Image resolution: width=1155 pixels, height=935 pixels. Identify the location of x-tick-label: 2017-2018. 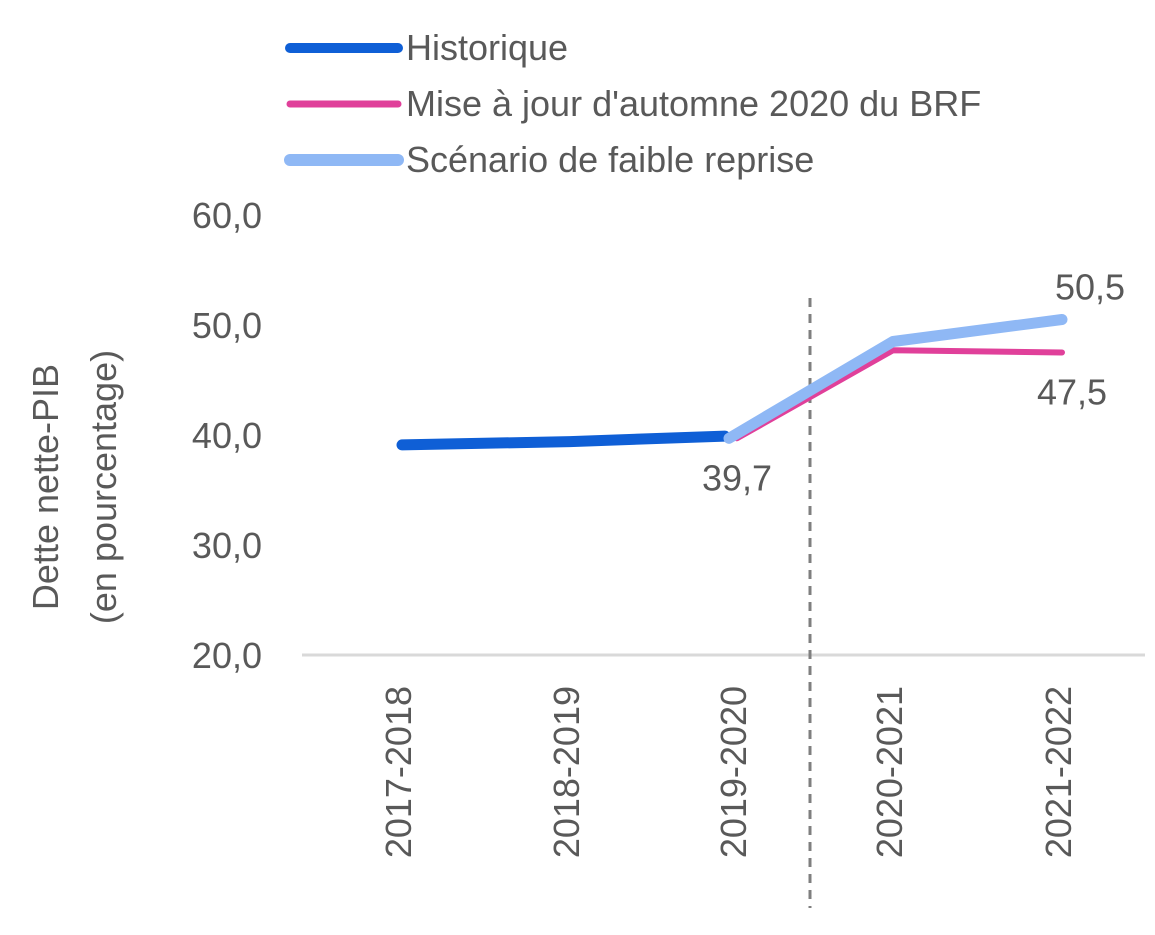
(398, 772).